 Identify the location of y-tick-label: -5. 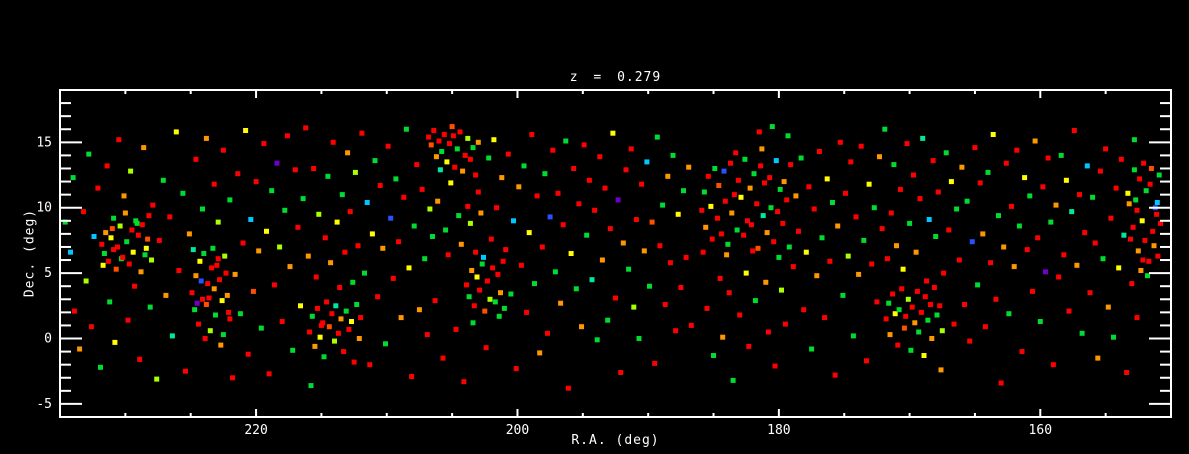
(44, 404).